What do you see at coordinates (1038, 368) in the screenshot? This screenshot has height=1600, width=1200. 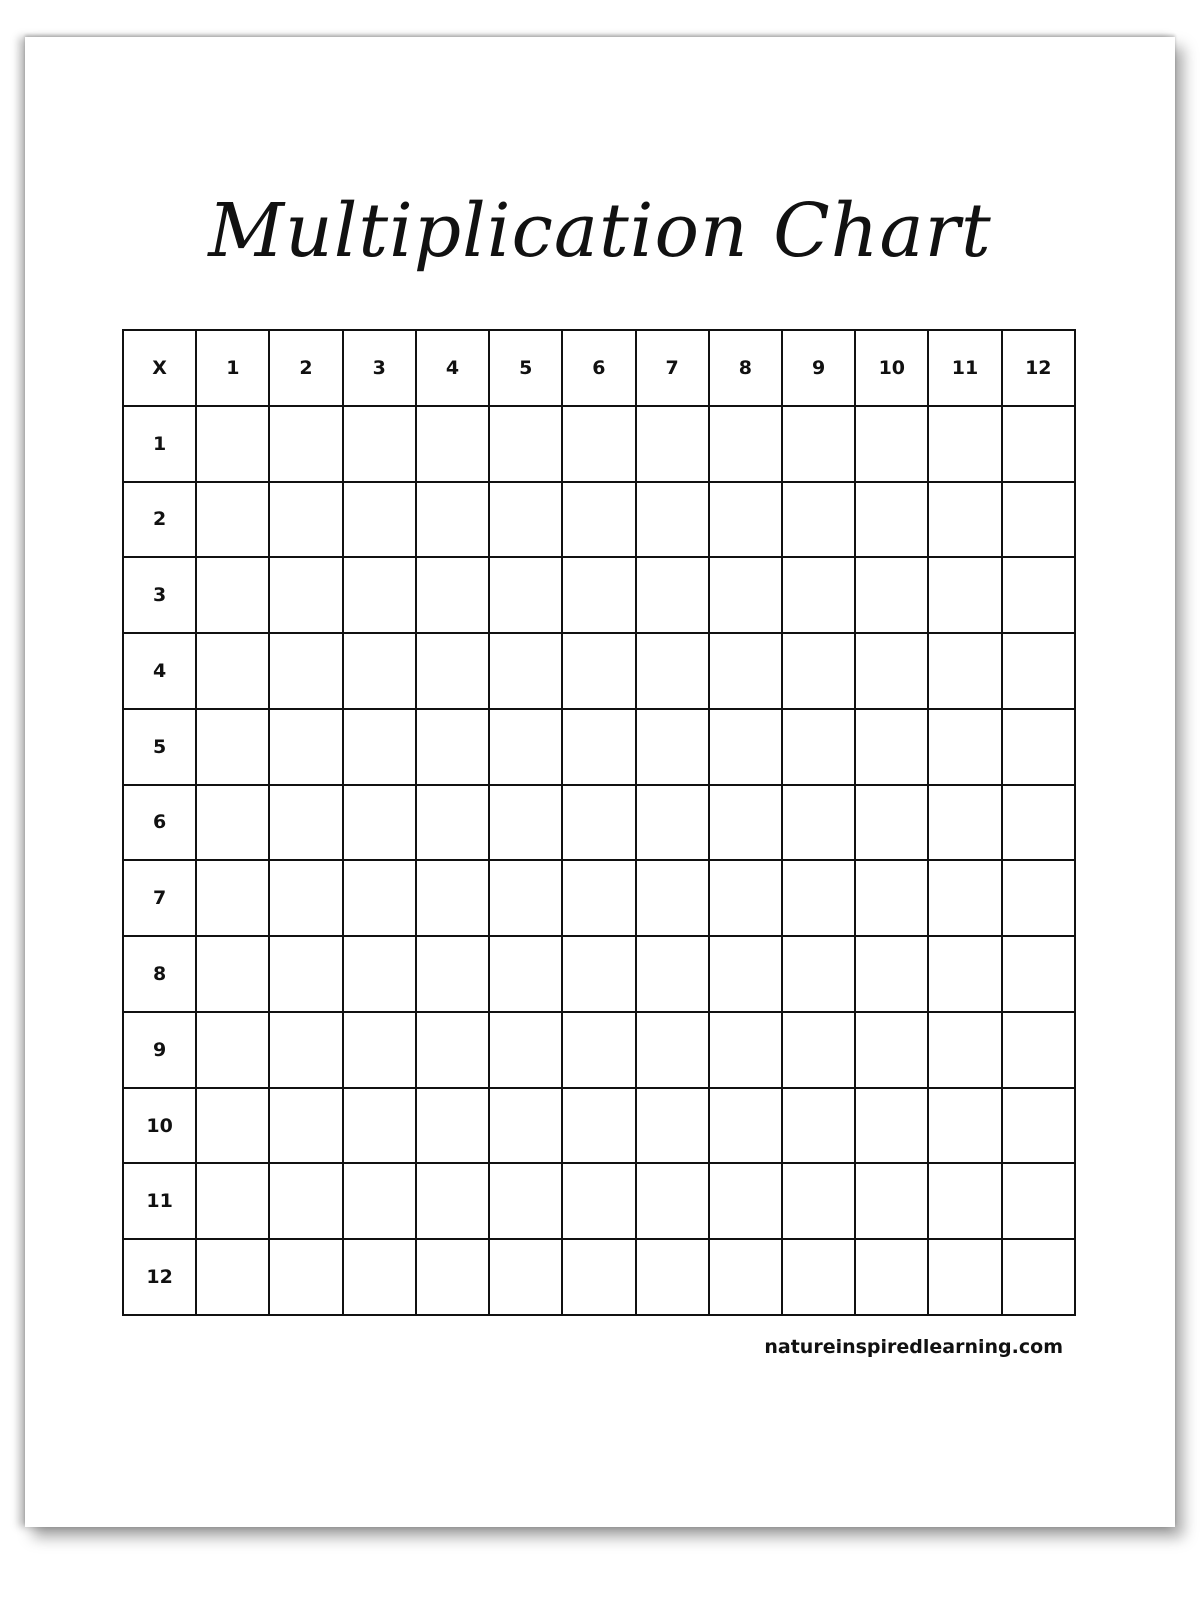 I see `column-header: 12` at bounding box center [1038, 368].